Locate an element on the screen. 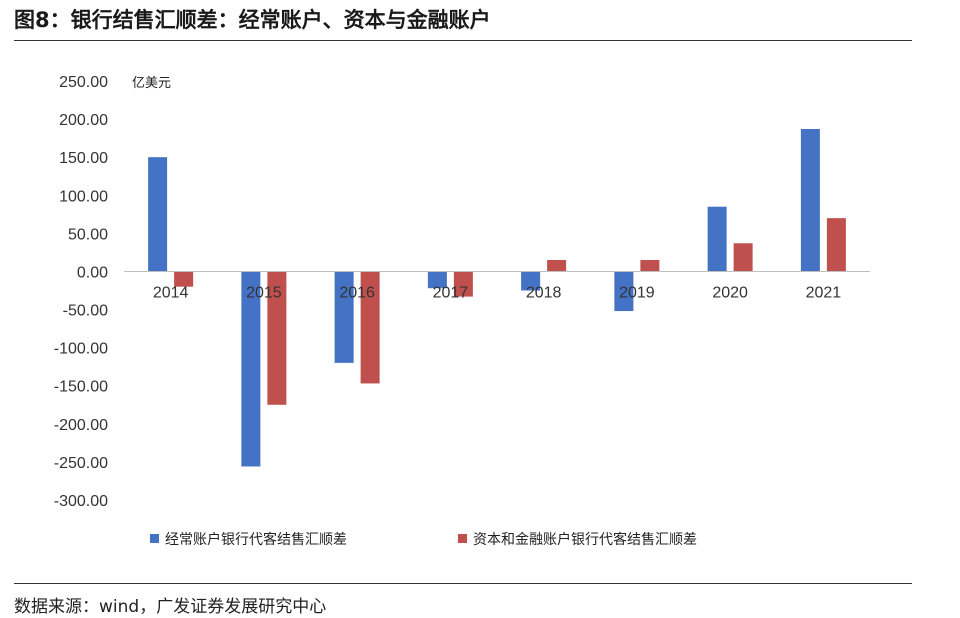 Image resolution: width=960 pixels, height=618 pixels. bar-current-account-2018 is located at coordinates (531, 281).